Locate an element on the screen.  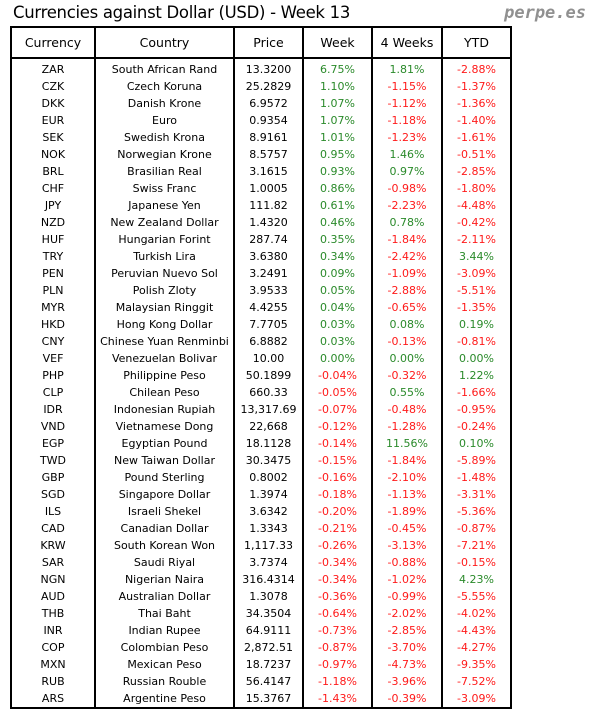
table-row: JPY Japanese Yen 111.82 0.61% -2.23% -4.48% is located at coordinates (261, 205).